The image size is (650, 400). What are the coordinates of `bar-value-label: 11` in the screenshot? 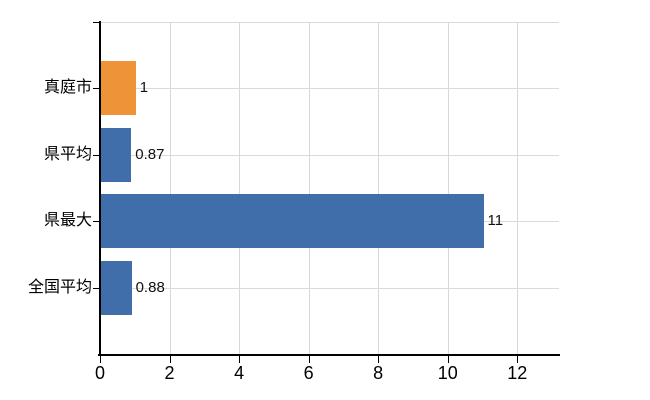 It's located at (495, 221).